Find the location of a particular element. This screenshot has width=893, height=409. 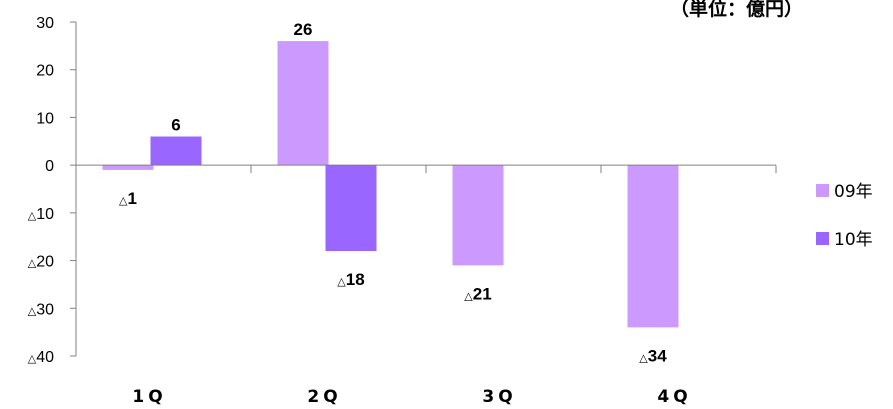

y-tick-label: 10 is located at coordinates (45, 118).